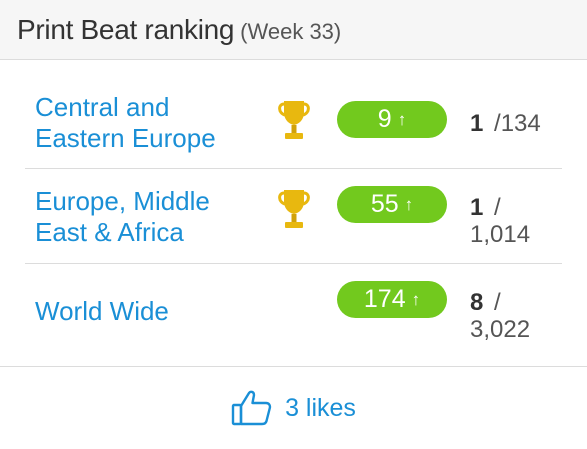 The width and height of the screenshot is (587, 449). I want to click on likes-button: 3 likes, so click(293, 408).